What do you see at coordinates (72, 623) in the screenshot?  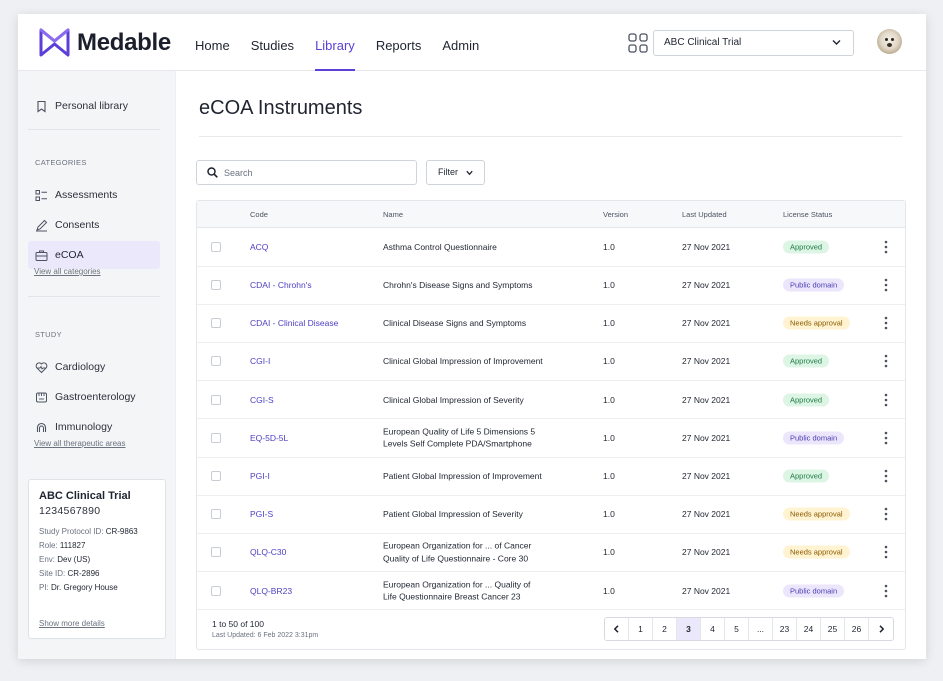 I see `show-more-details-link: Show more details` at bounding box center [72, 623].